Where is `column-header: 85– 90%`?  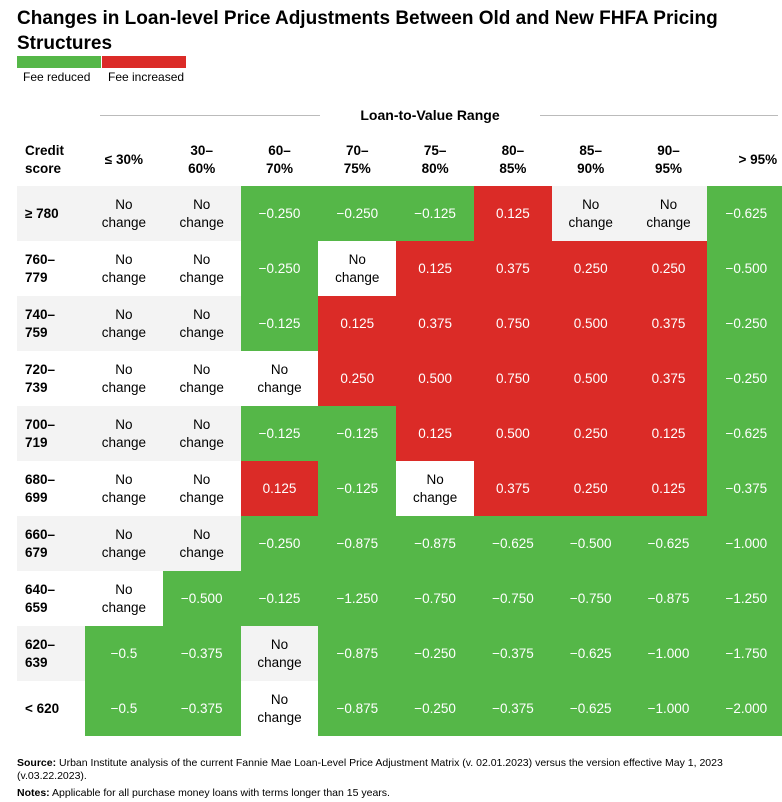 column-header: 85– 90% is located at coordinates (591, 159).